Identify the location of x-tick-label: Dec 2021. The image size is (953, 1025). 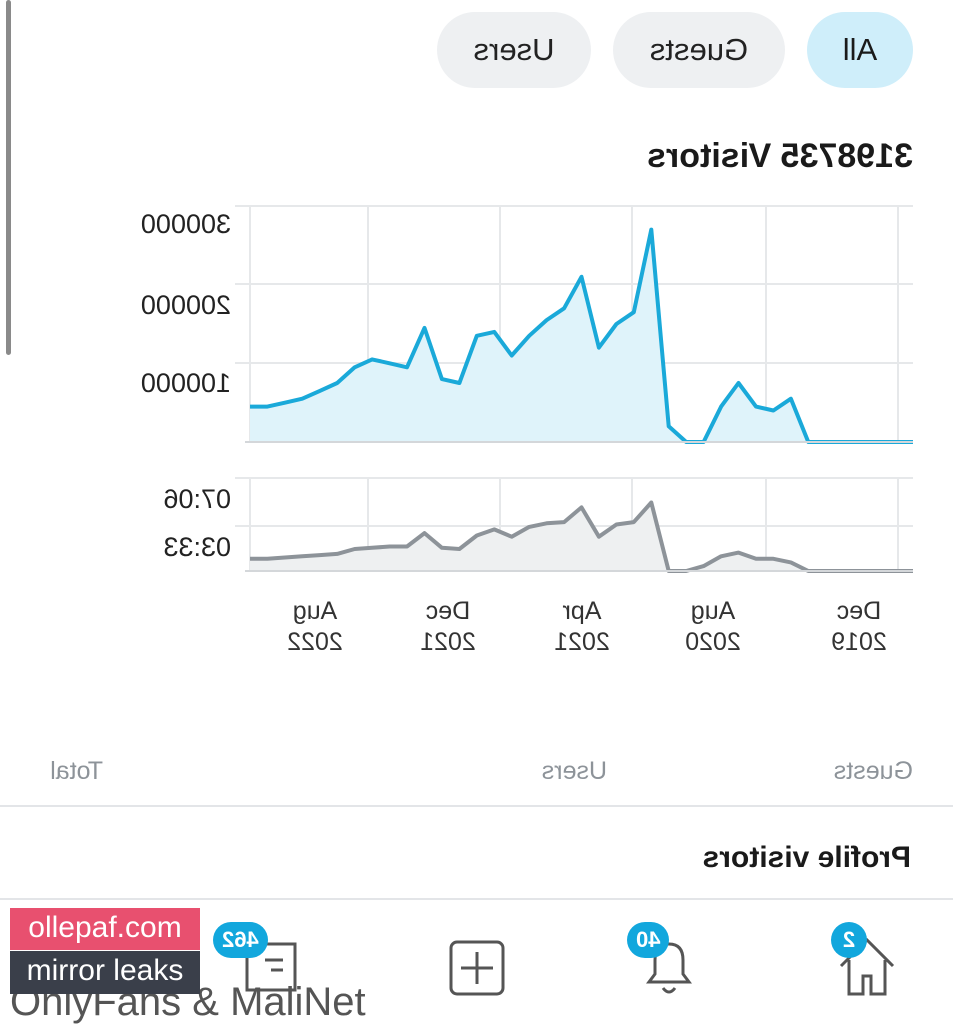
(448, 626).